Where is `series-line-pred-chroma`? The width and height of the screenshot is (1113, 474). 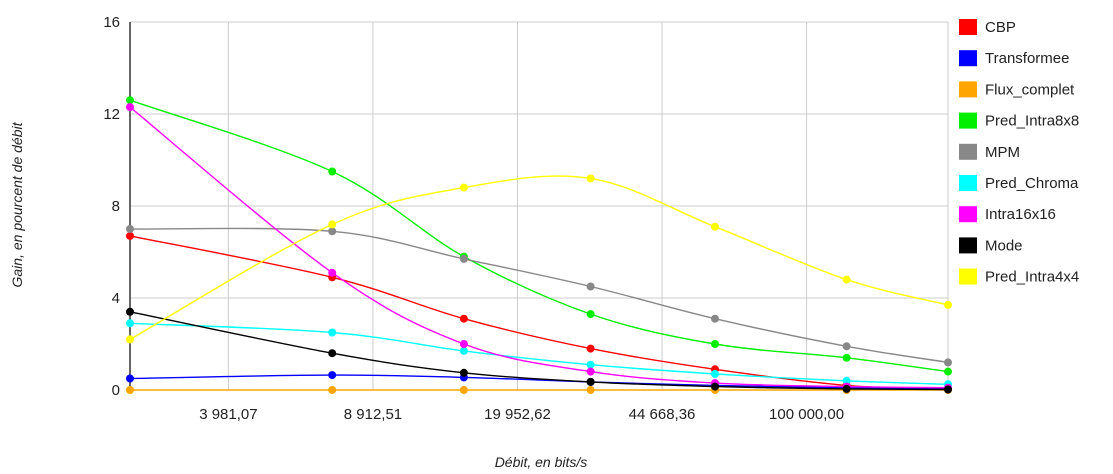 series-line-pred-chroma is located at coordinates (539, 353).